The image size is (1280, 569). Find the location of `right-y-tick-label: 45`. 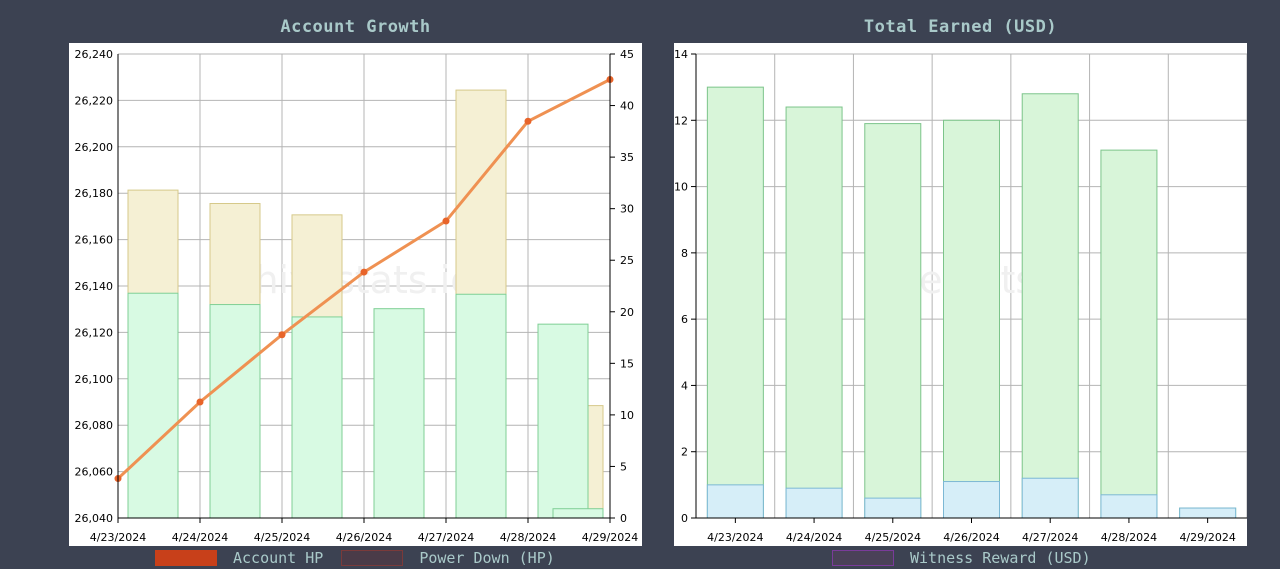

right-y-tick-label: 45 is located at coordinates (627, 54).